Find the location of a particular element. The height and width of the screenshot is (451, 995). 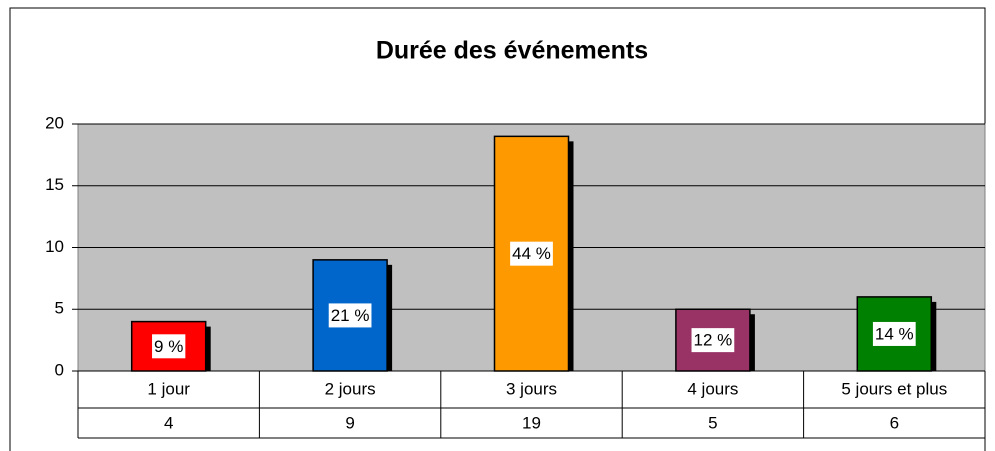

value-label: 14 % is located at coordinates (894, 333).